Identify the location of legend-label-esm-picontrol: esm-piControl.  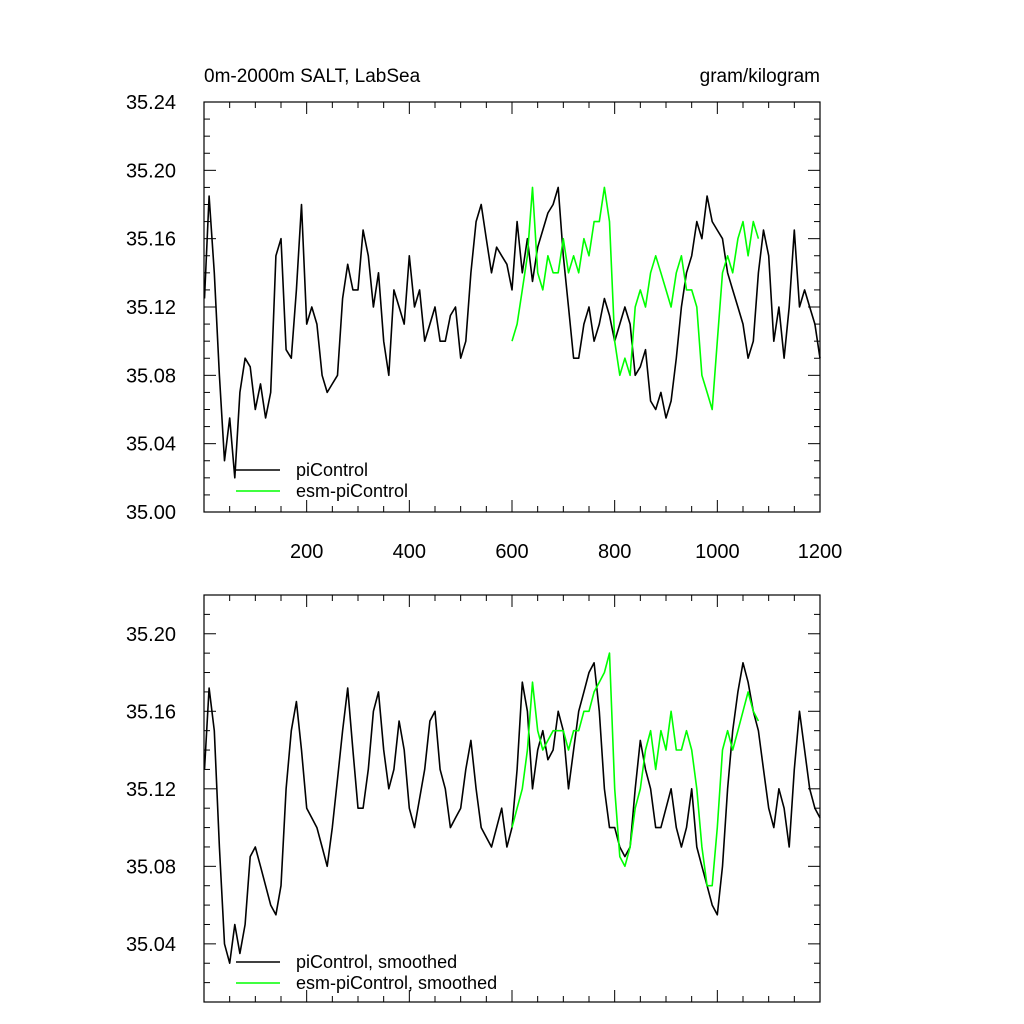
(352, 491).